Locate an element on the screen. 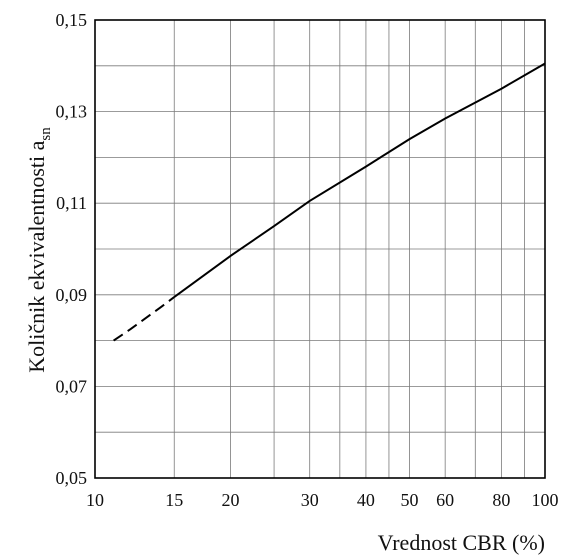  x-tick-label: 50 is located at coordinates (410, 500).